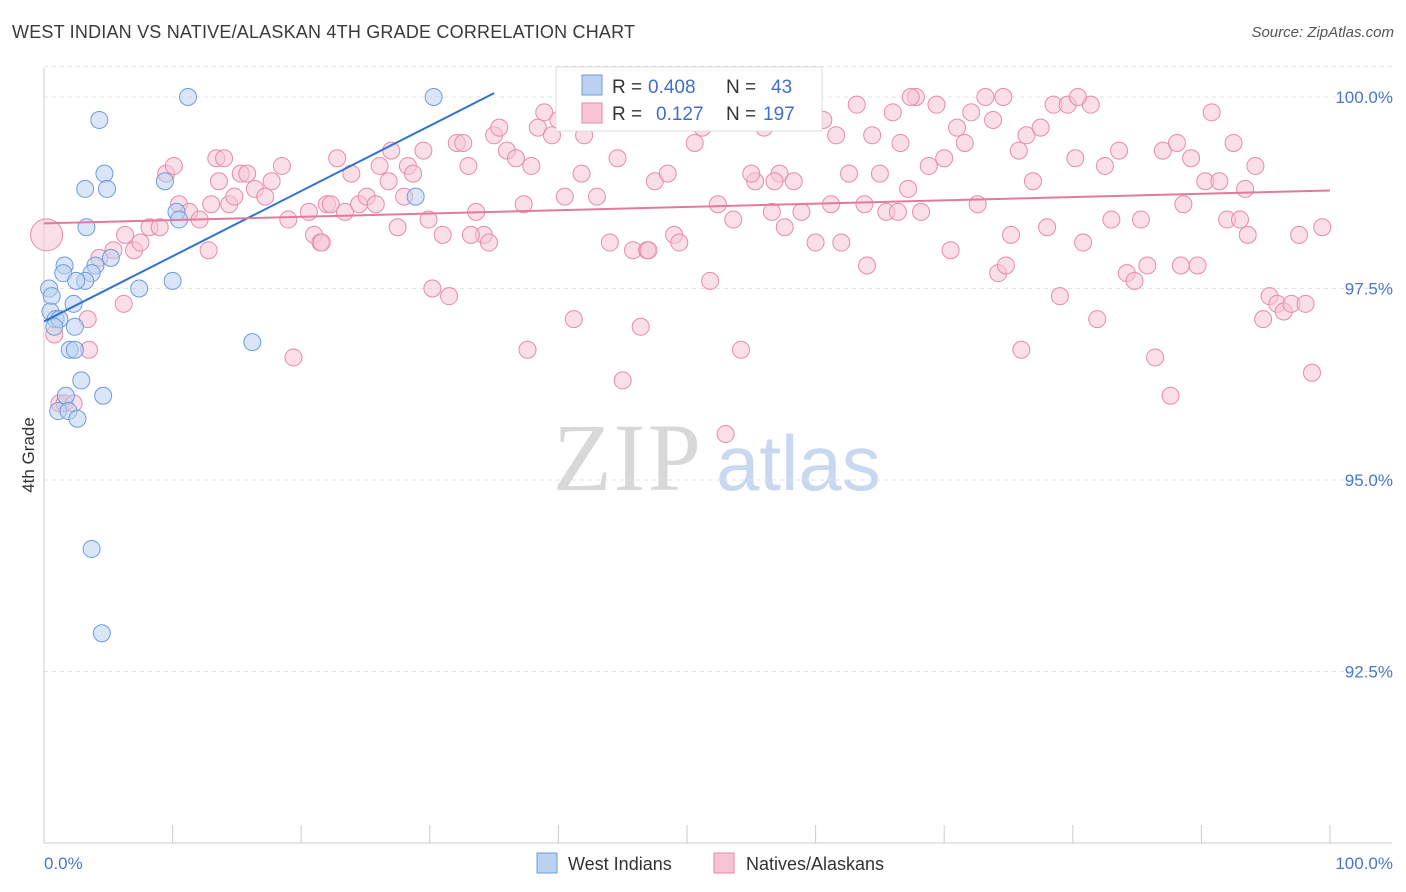 The width and height of the screenshot is (1406, 892). Describe the element at coordinates (741, 87) in the screenshot. I see `stats-n-label-1: N =` at that location.